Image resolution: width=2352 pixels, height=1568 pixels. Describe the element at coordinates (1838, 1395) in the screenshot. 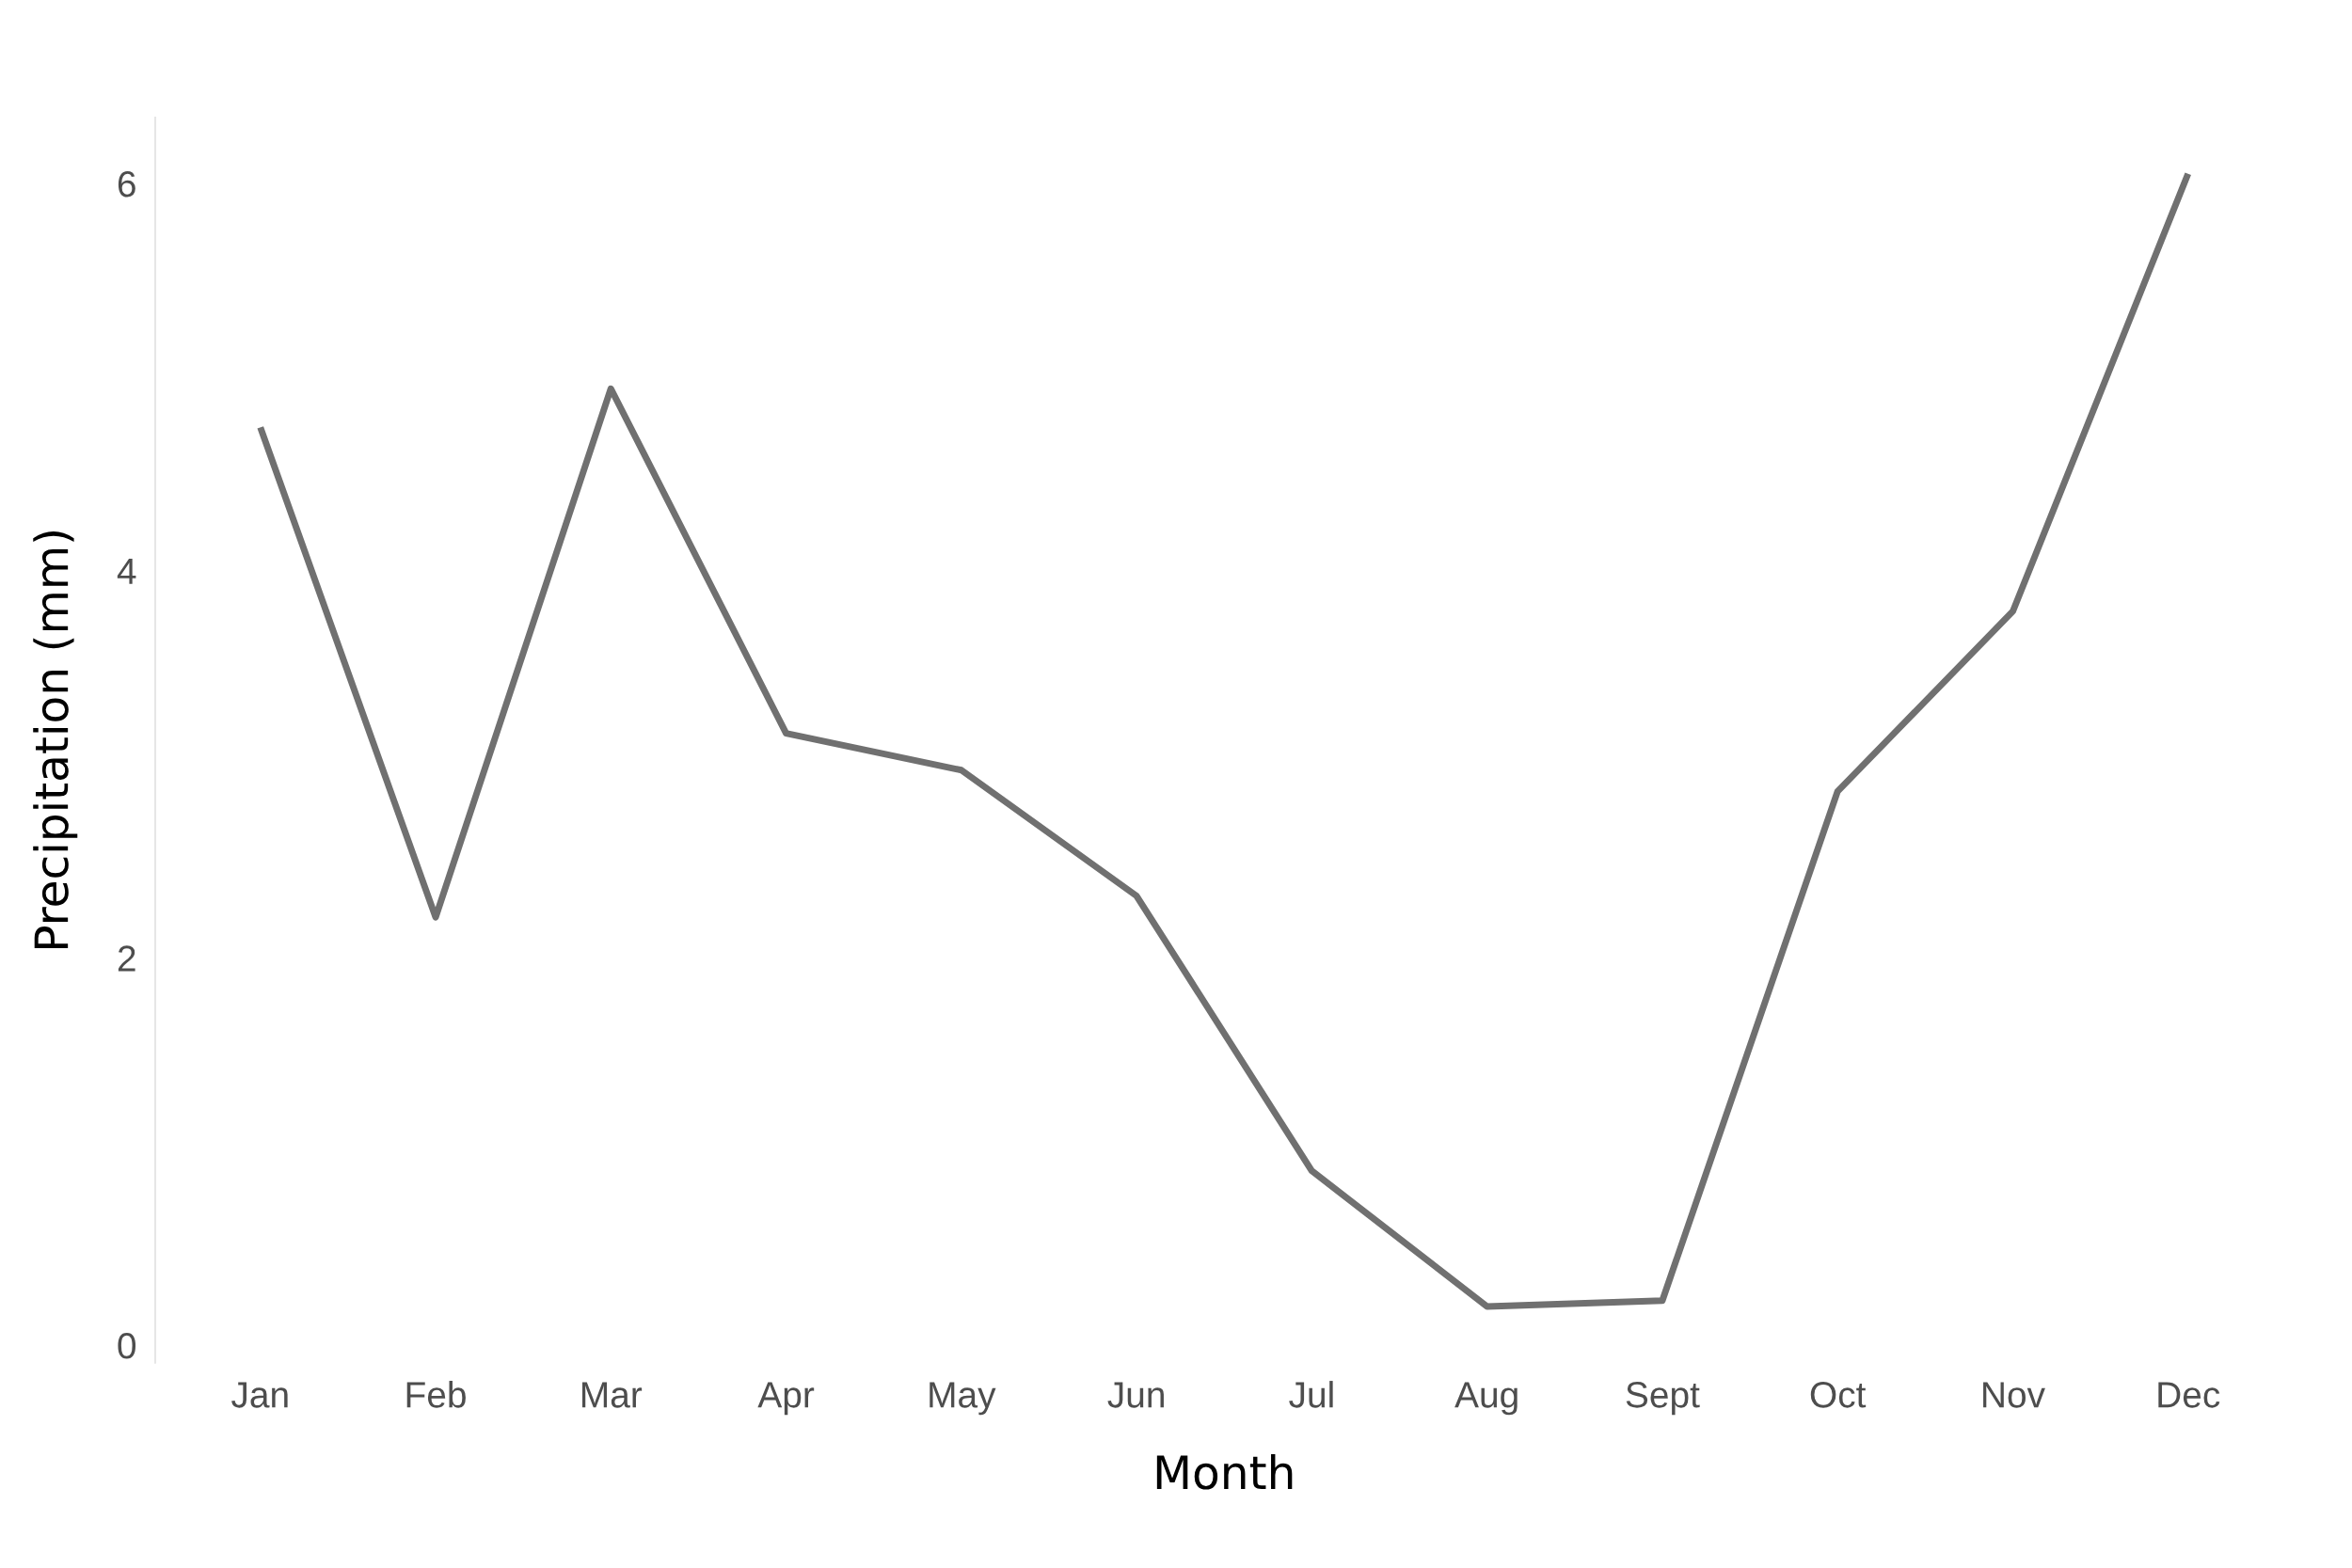

I see `x-tick-label: Oct` at that location.